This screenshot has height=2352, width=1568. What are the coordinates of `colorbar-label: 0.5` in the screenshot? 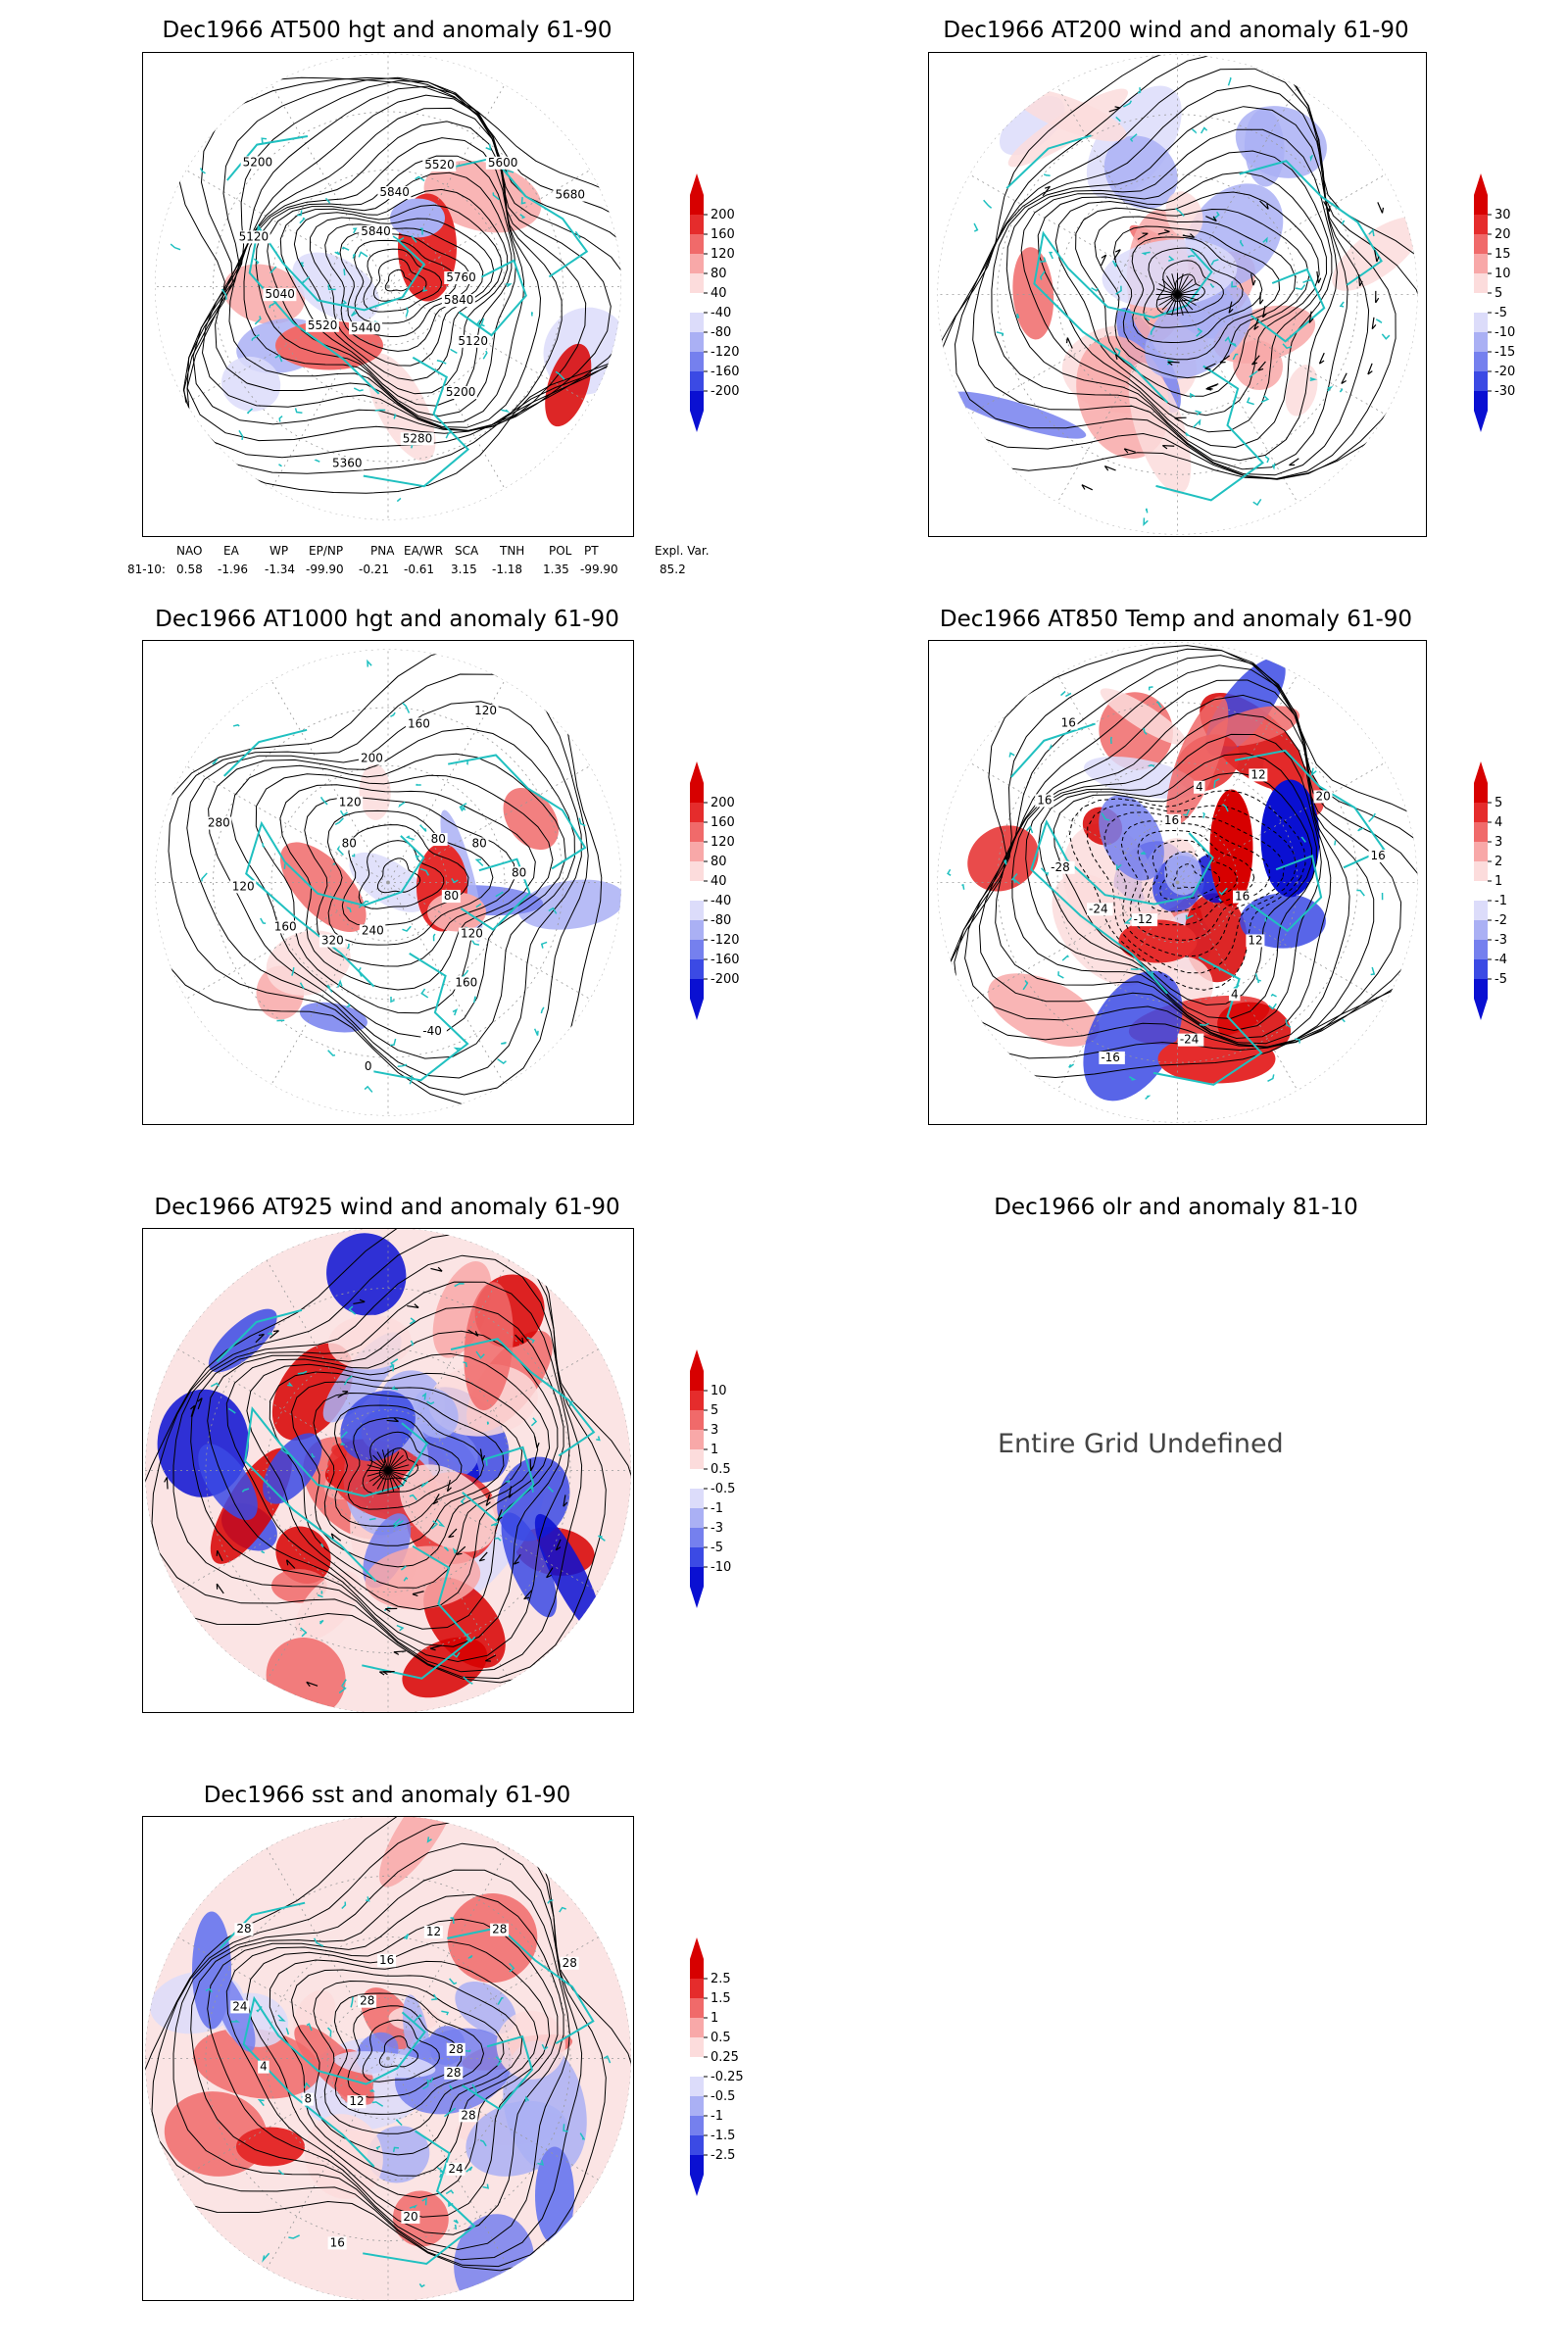 It's located at (720, 2038).